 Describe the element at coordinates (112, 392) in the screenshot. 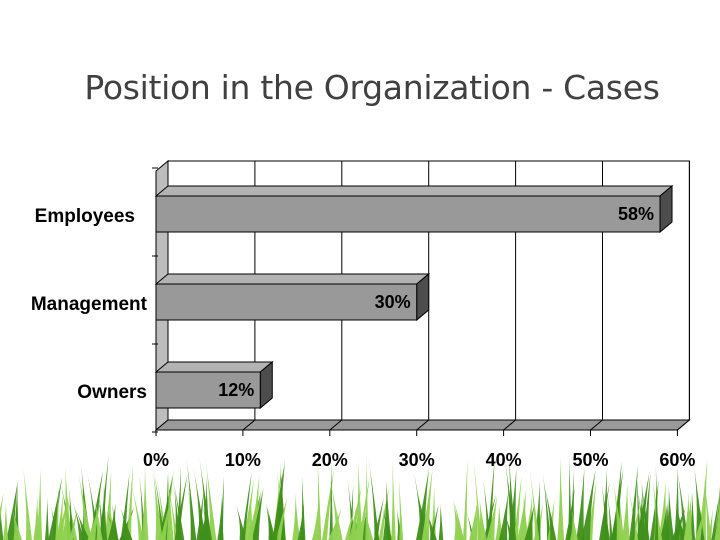

I see `category-label: Owners` at that location.